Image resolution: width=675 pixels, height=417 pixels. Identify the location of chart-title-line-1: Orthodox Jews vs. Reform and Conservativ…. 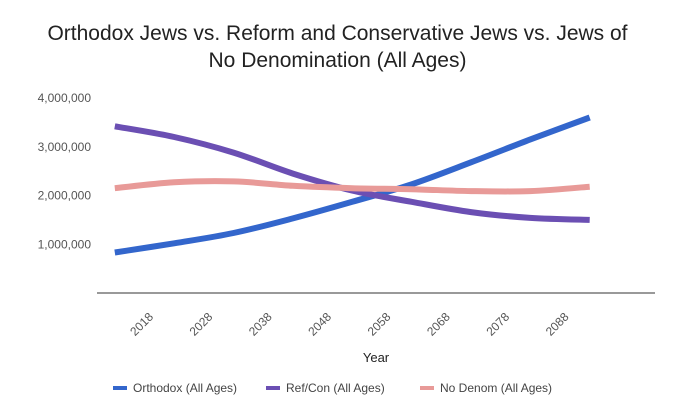
(337, 33).